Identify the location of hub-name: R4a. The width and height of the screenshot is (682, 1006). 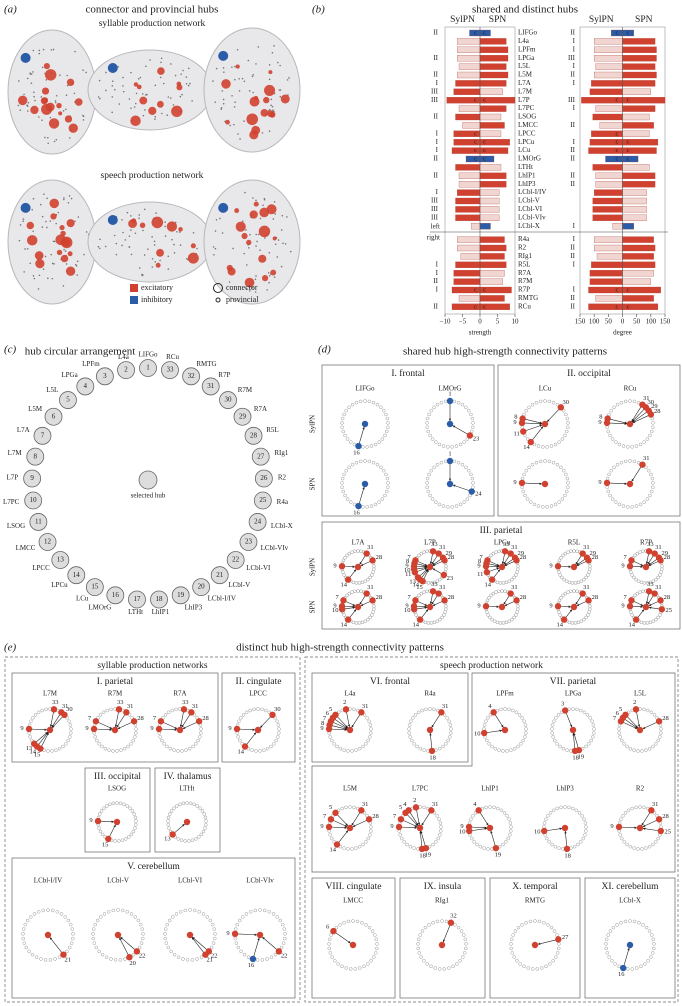
(524, 239).